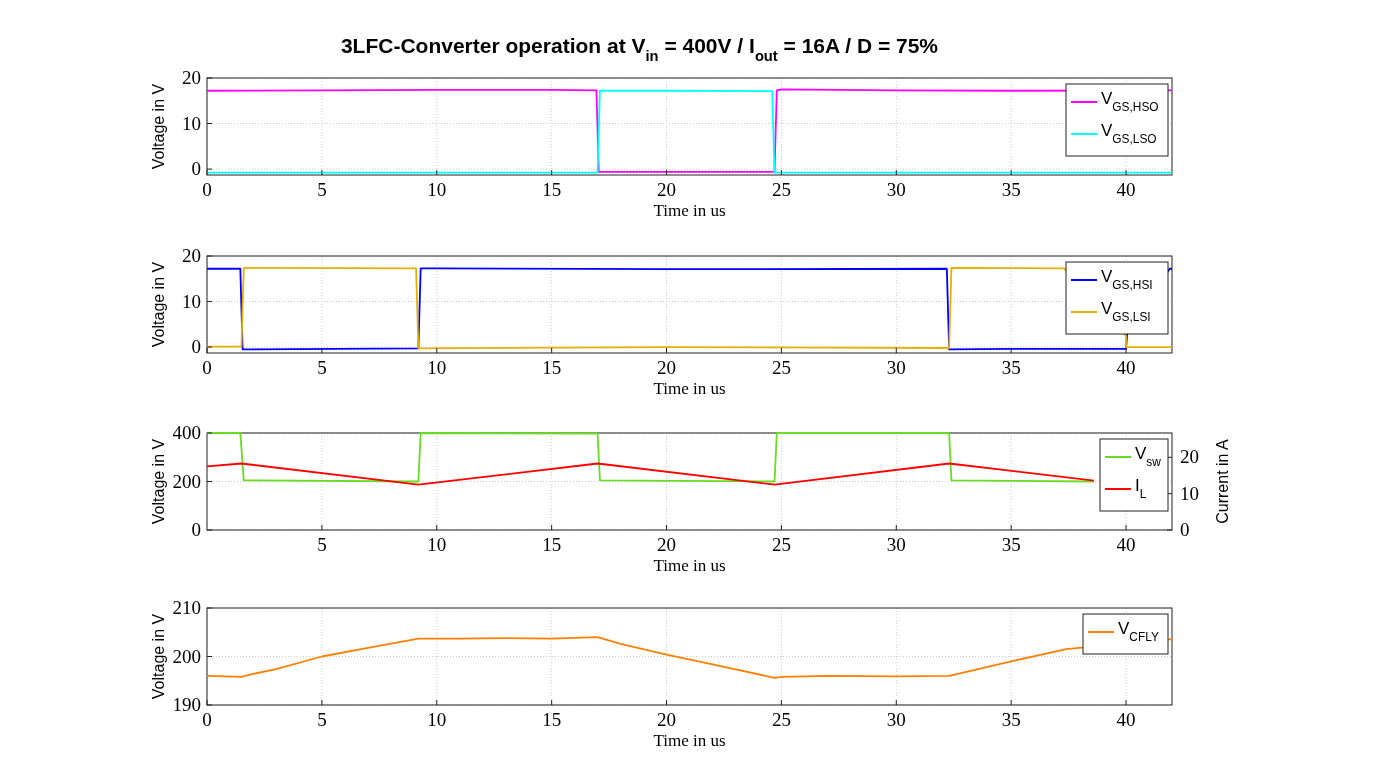 The height and width of the screenshot is (765, 1373). I want to click on legend-label: V$_{GS,HSO}$, so click(1130, 101).